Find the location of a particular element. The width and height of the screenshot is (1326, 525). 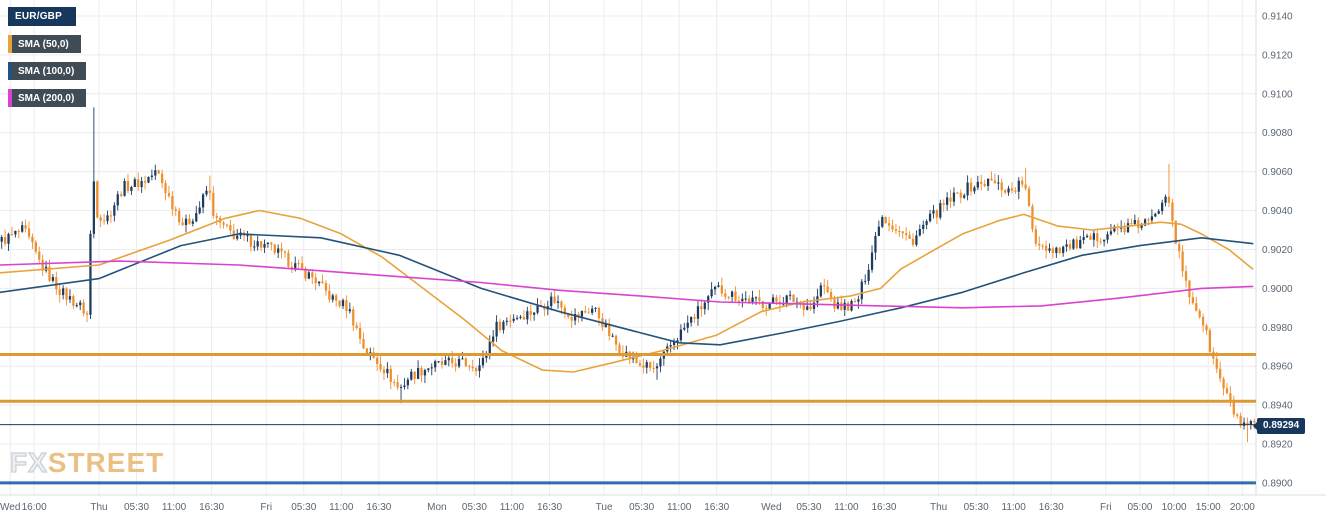

svg-text: 0.9060 is located at coordinates (1277, 172).